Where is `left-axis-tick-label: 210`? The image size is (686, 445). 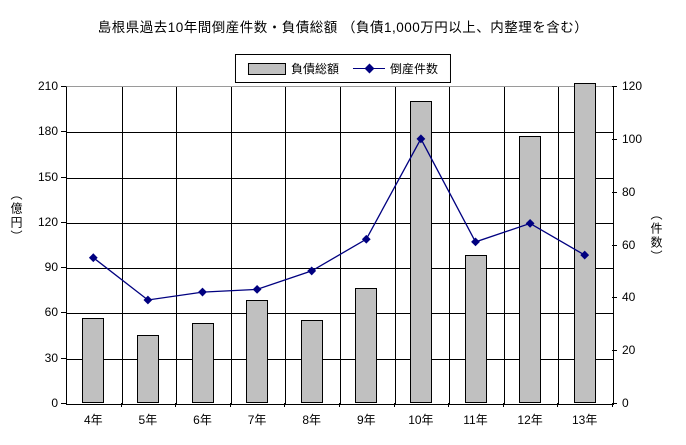
left-axis-tick-label: 210 is located at coordinates (47, 86).